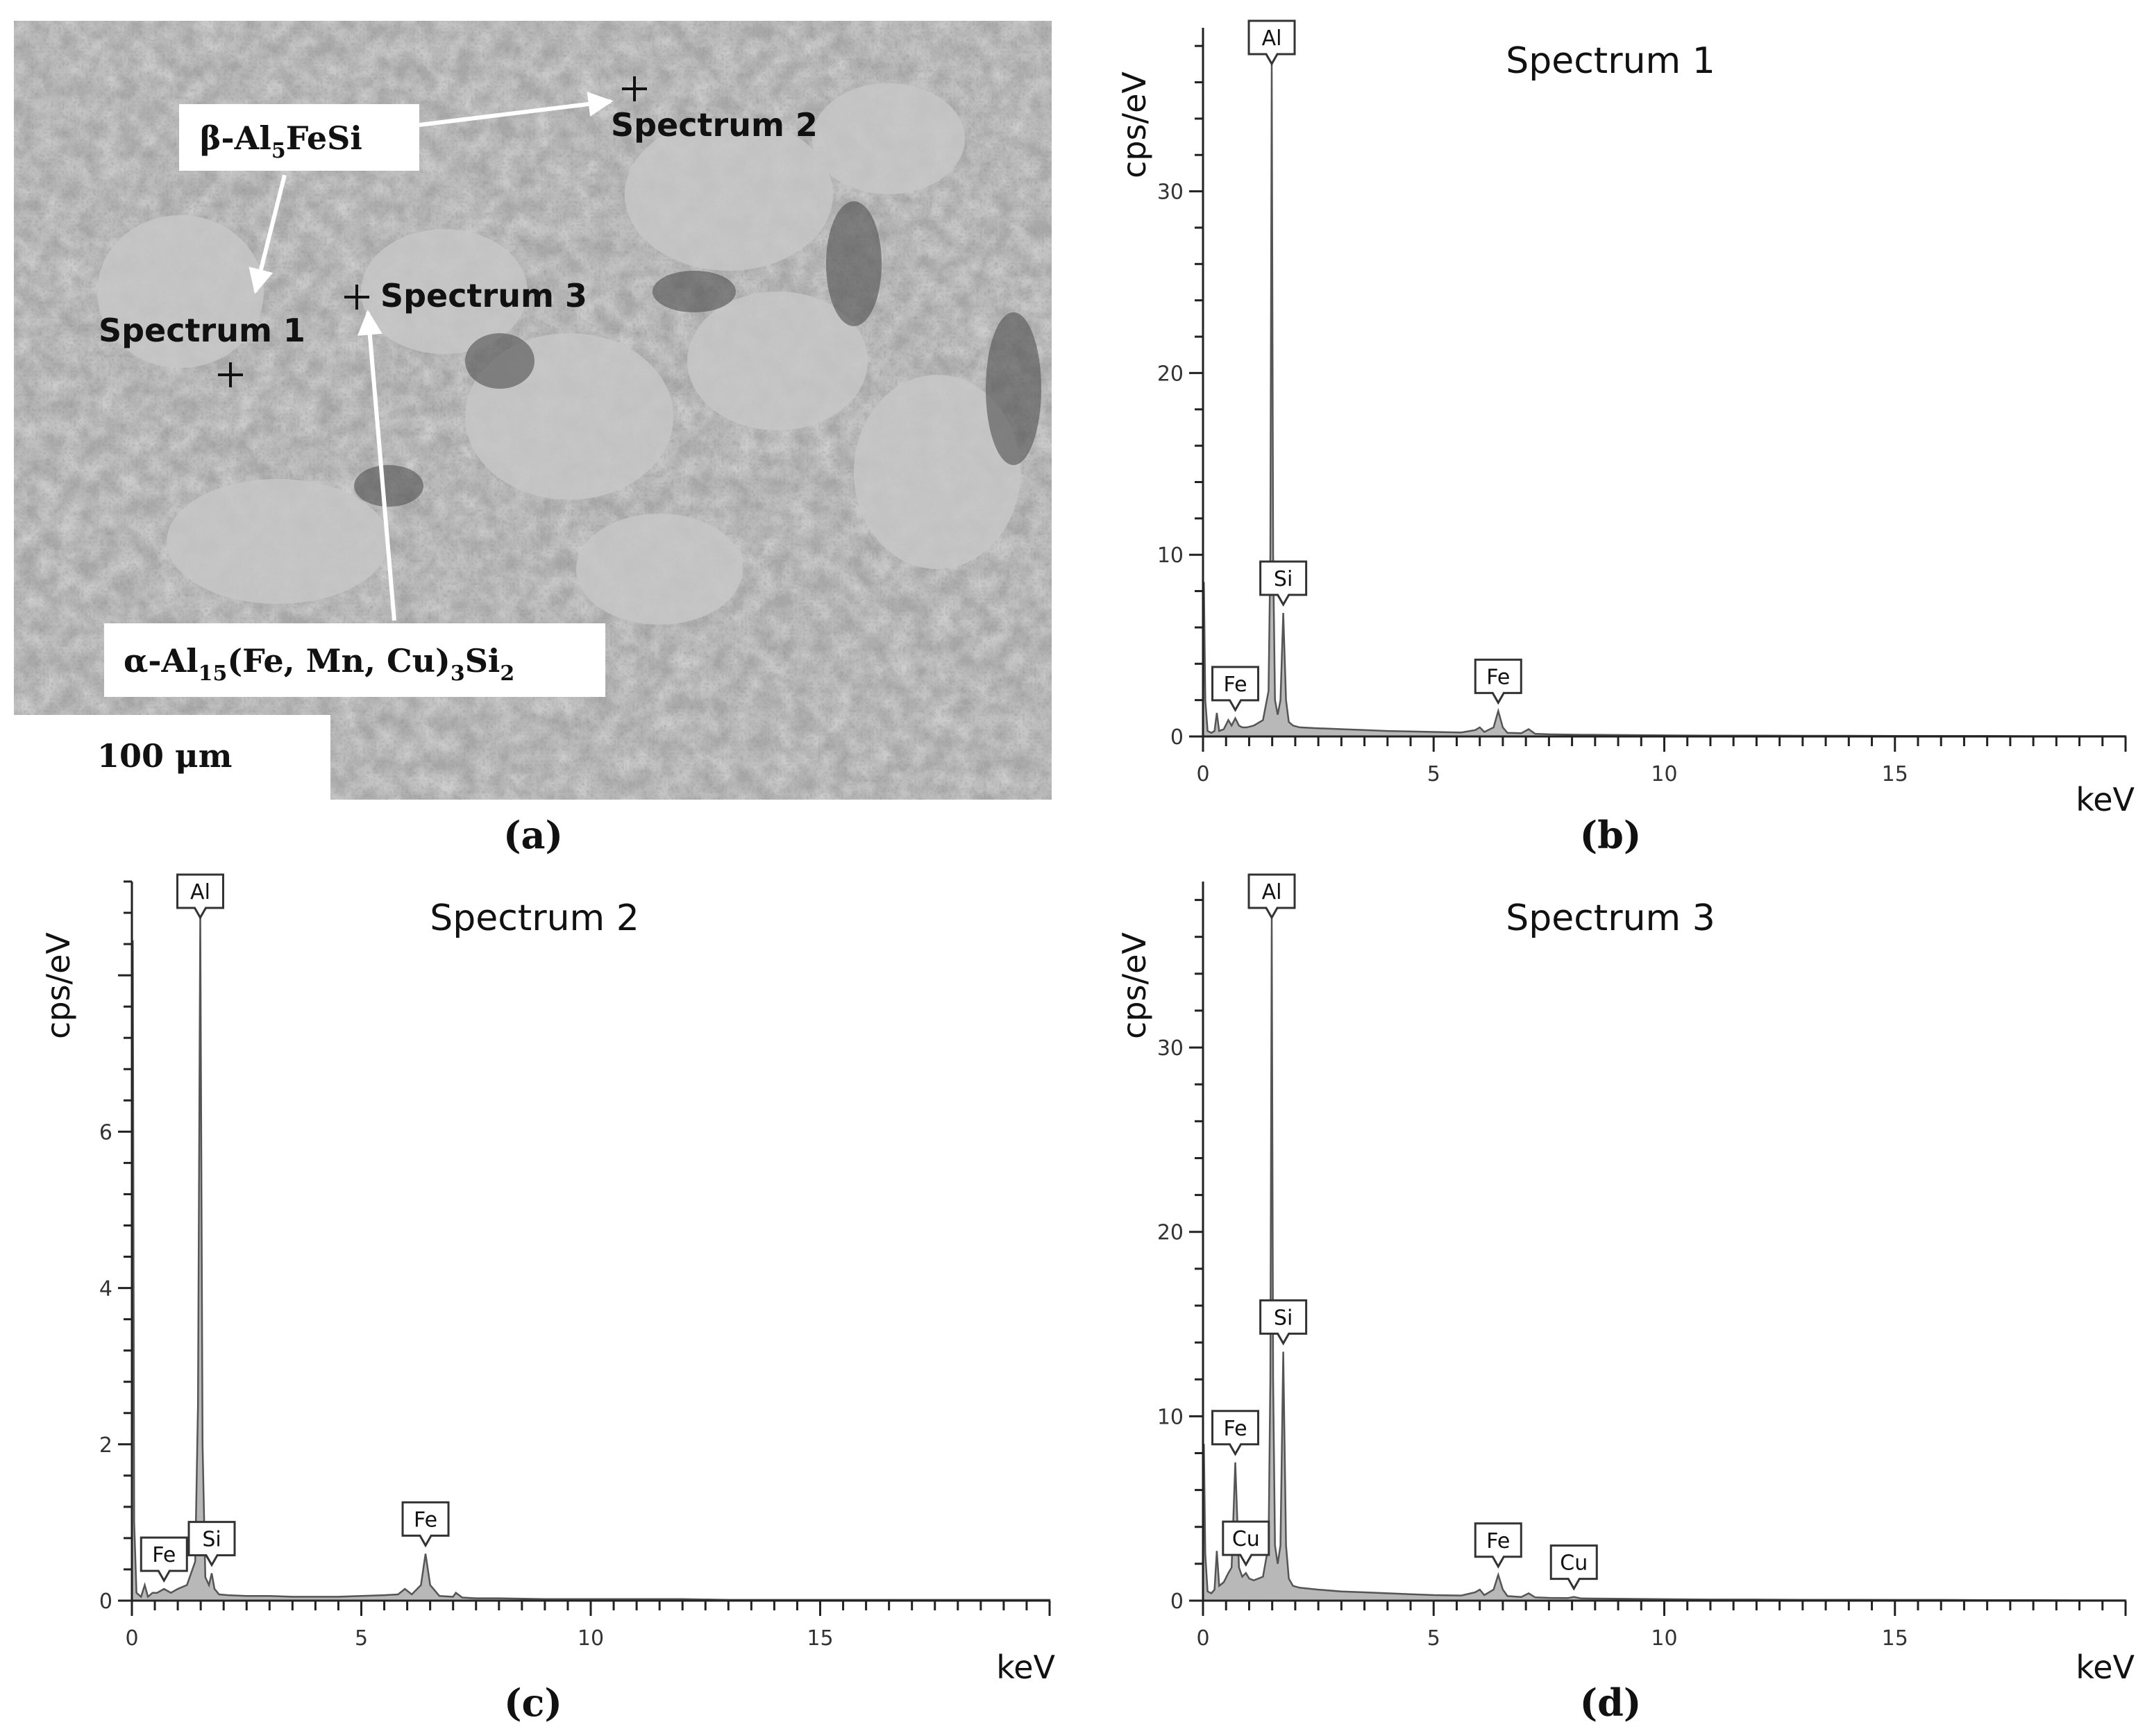 The width and height of the screenshot is (2145, 1736). What do you see at coordinates (106, 1132) in the screenshot?
I see `y-tick-label: 6` at bounding box center [106, 1132].